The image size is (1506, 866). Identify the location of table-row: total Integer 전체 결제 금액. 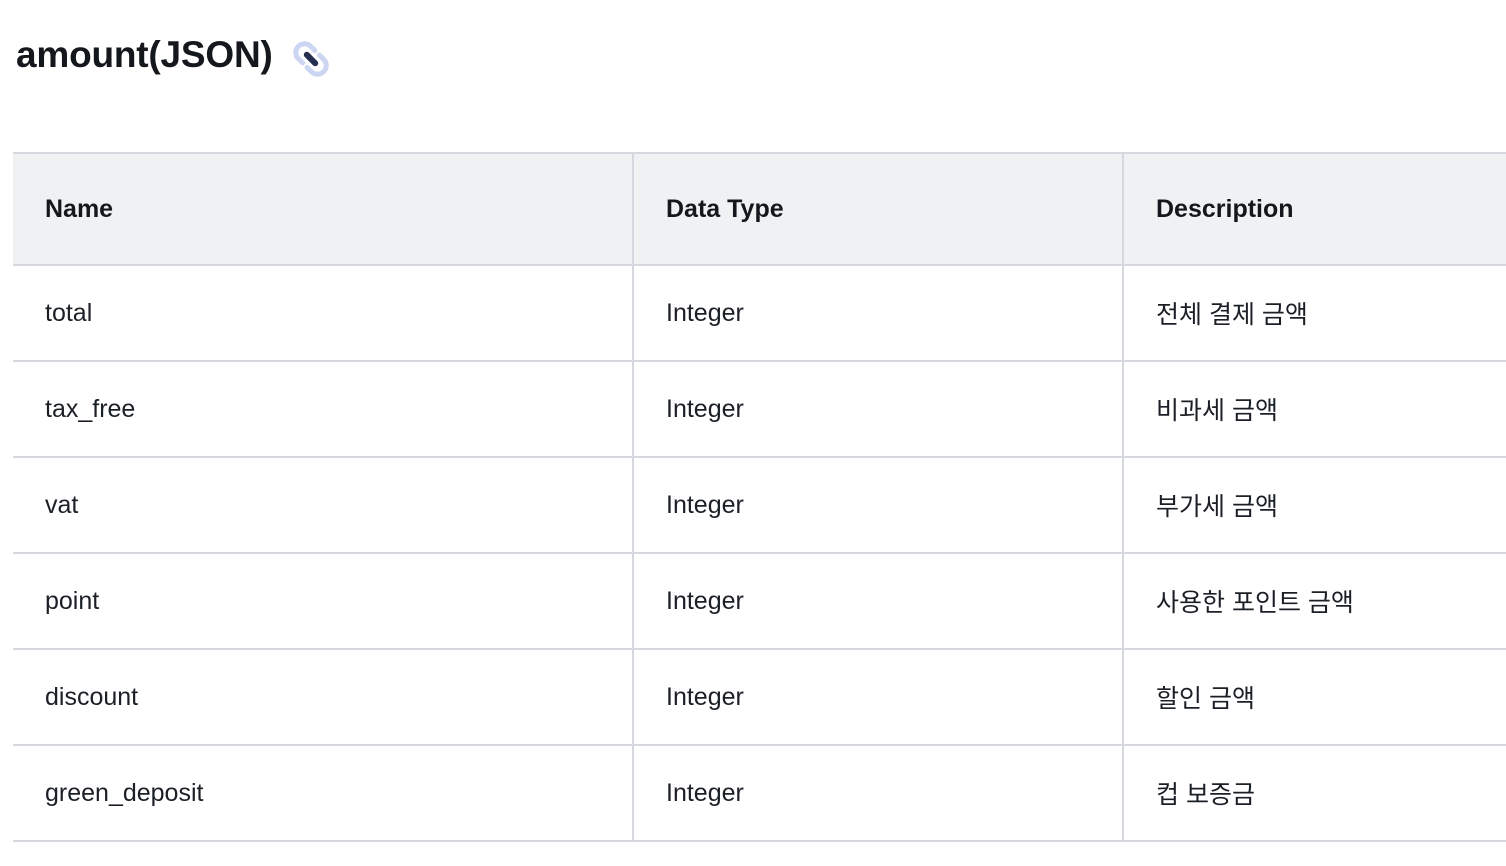
(759, 313).